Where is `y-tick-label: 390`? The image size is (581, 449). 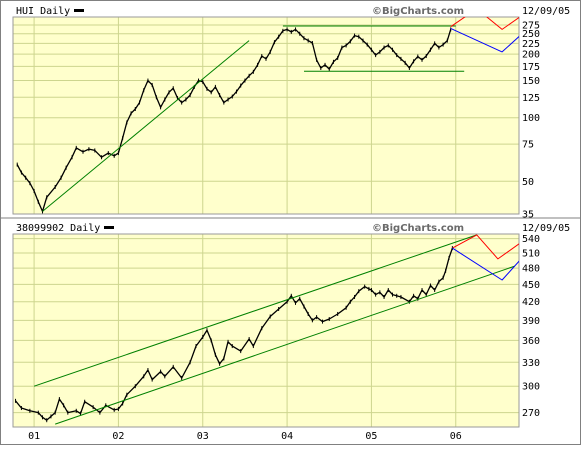
y-tick-label: 390 is located at coordinates (531, 321).